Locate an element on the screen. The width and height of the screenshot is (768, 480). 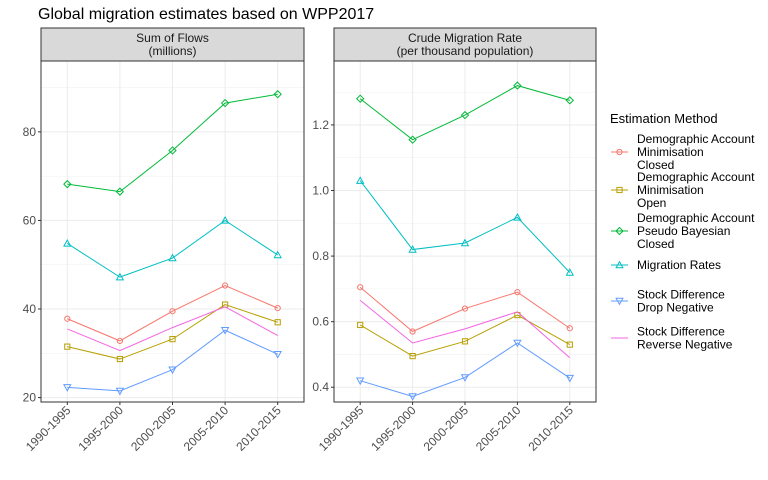
y-tick-label: 1.2 is located at coordinates (320, 125).